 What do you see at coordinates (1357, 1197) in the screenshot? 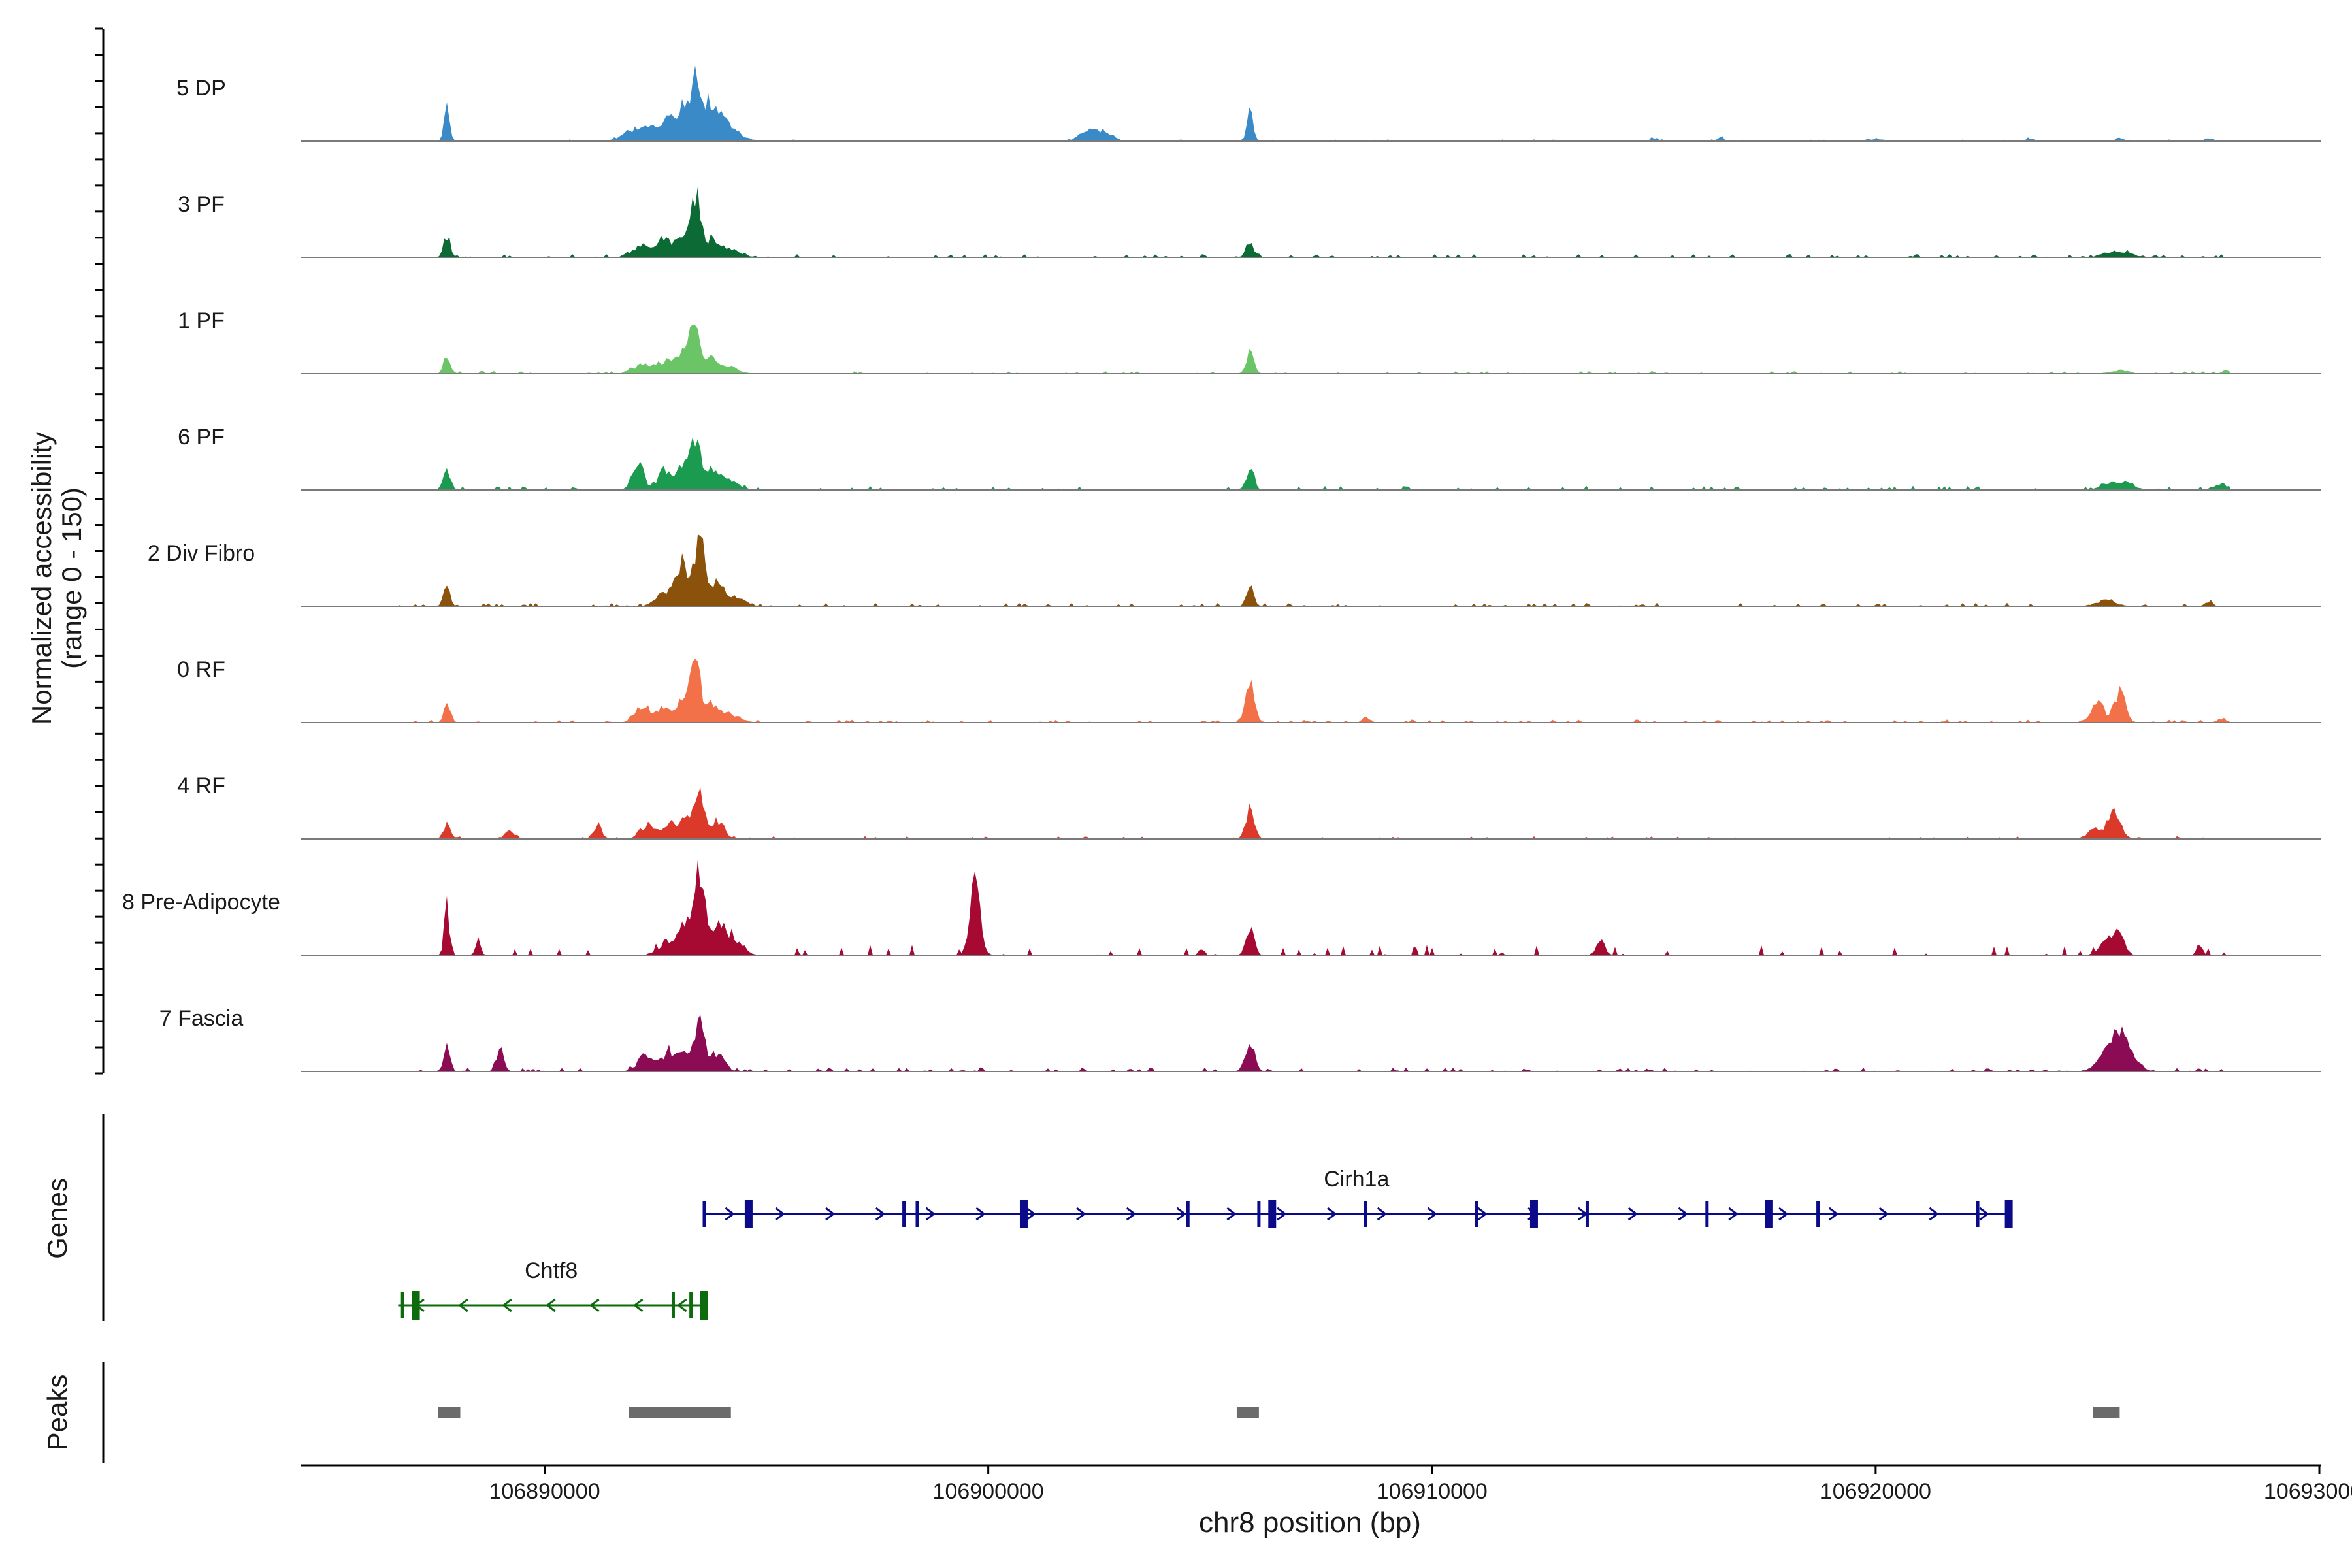
I see `gene-cirh1a: Cirh1a` at bounding box center [1357, 1197].